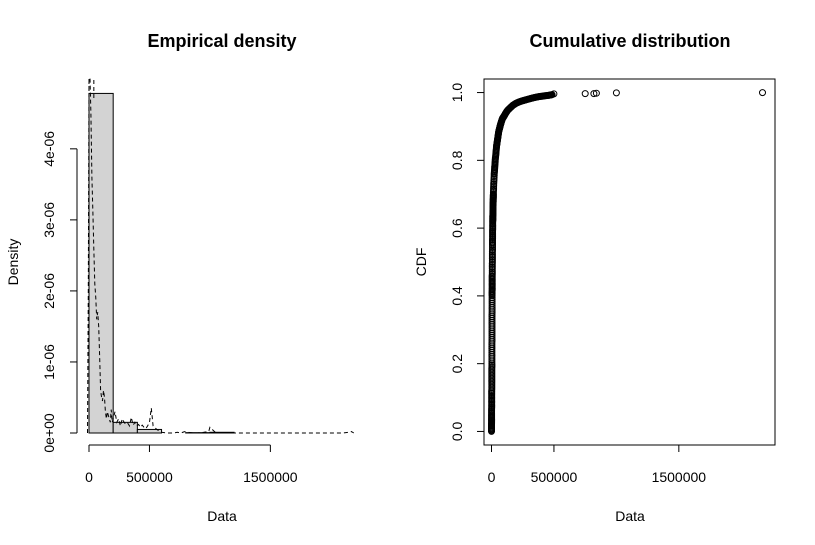 The width and height of the screenshot is (815, 545). Describe the element at coordinates (59, 292) in the screenshot. I see `density-y-axis: 0e+00 1e-06 2e-06 3e-06 4e-06` at that location.